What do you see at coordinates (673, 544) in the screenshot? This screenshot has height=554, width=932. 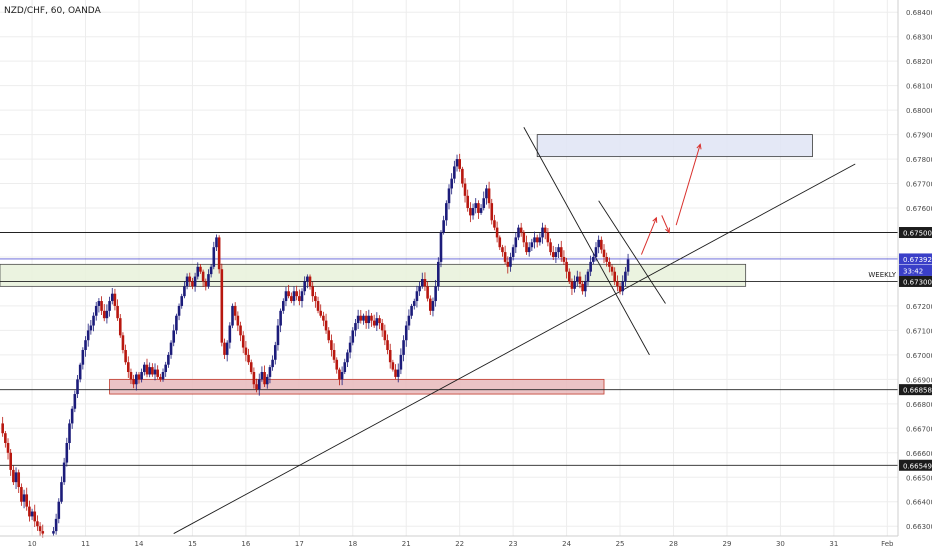 I see `x-tick-label: 28` at bounding box center [673, 544].